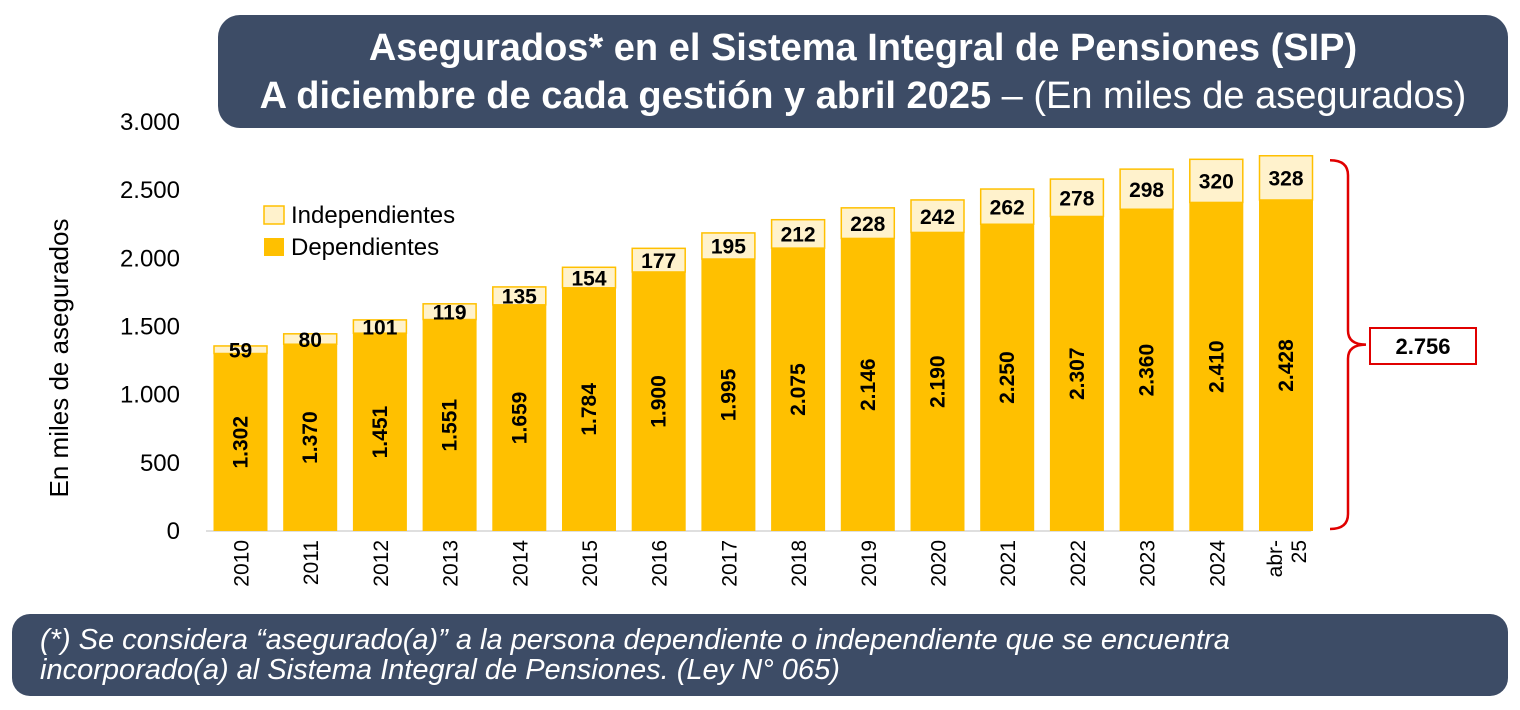 This screenshot has width=1520, height=710. Describe the element at coordinates (381, 563) in the screenshot. I see `x-tick-label: 2012` at that location.